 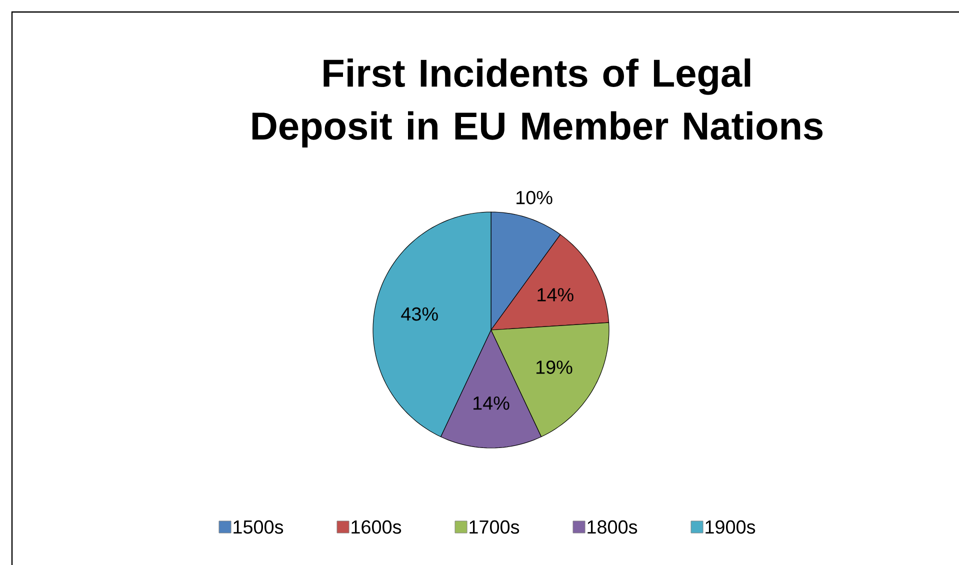 What do you see at coordinates (259, 527) in the screenshot?
I see `legend-label: 1500s` at bounding box center [259, 527].